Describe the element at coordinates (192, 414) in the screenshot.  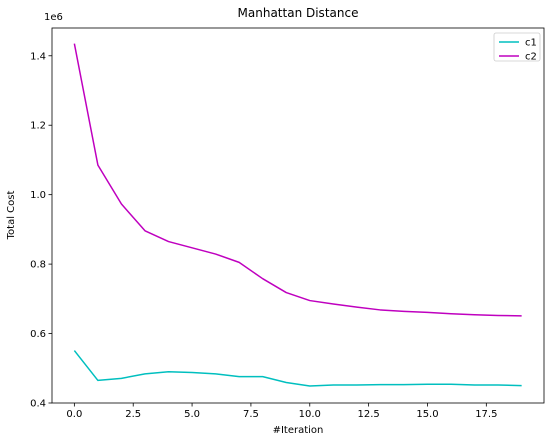
I see `x-tick-label: 5.0` at that location.